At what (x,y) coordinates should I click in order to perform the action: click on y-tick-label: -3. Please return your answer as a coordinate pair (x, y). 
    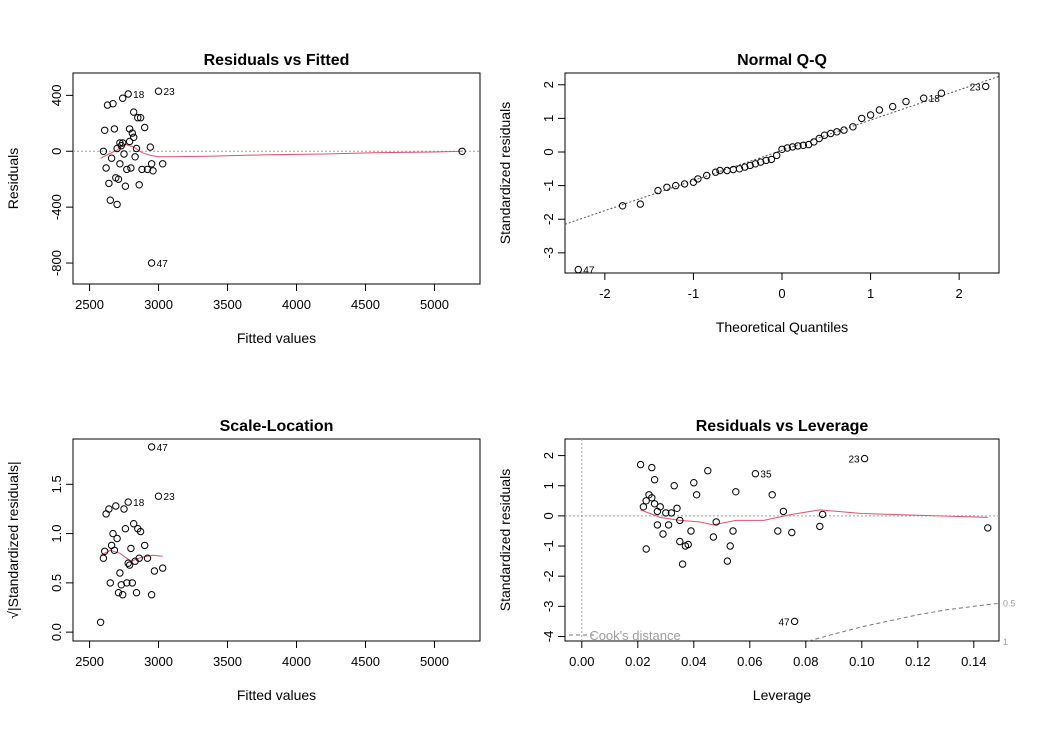
    Looking at the image, I should click on (548, 253).